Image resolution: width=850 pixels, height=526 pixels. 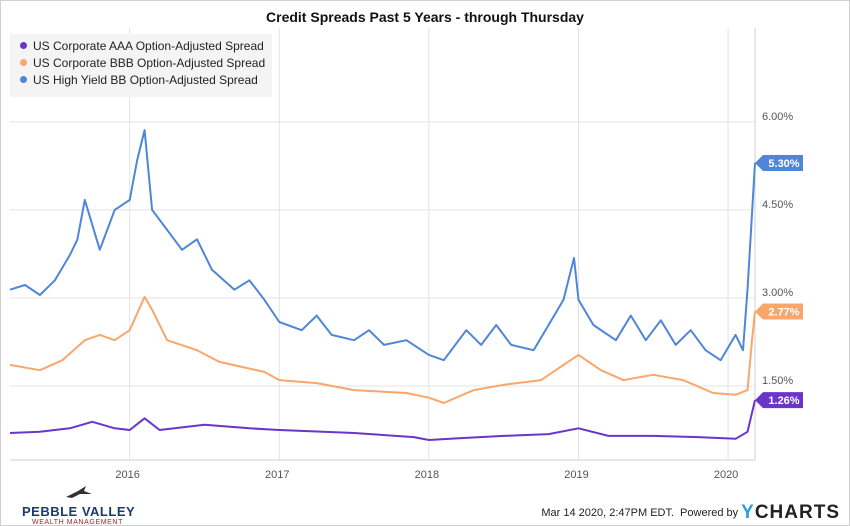 I want to click on ycharts-logo-y: Y, so click(x=748, y=512).